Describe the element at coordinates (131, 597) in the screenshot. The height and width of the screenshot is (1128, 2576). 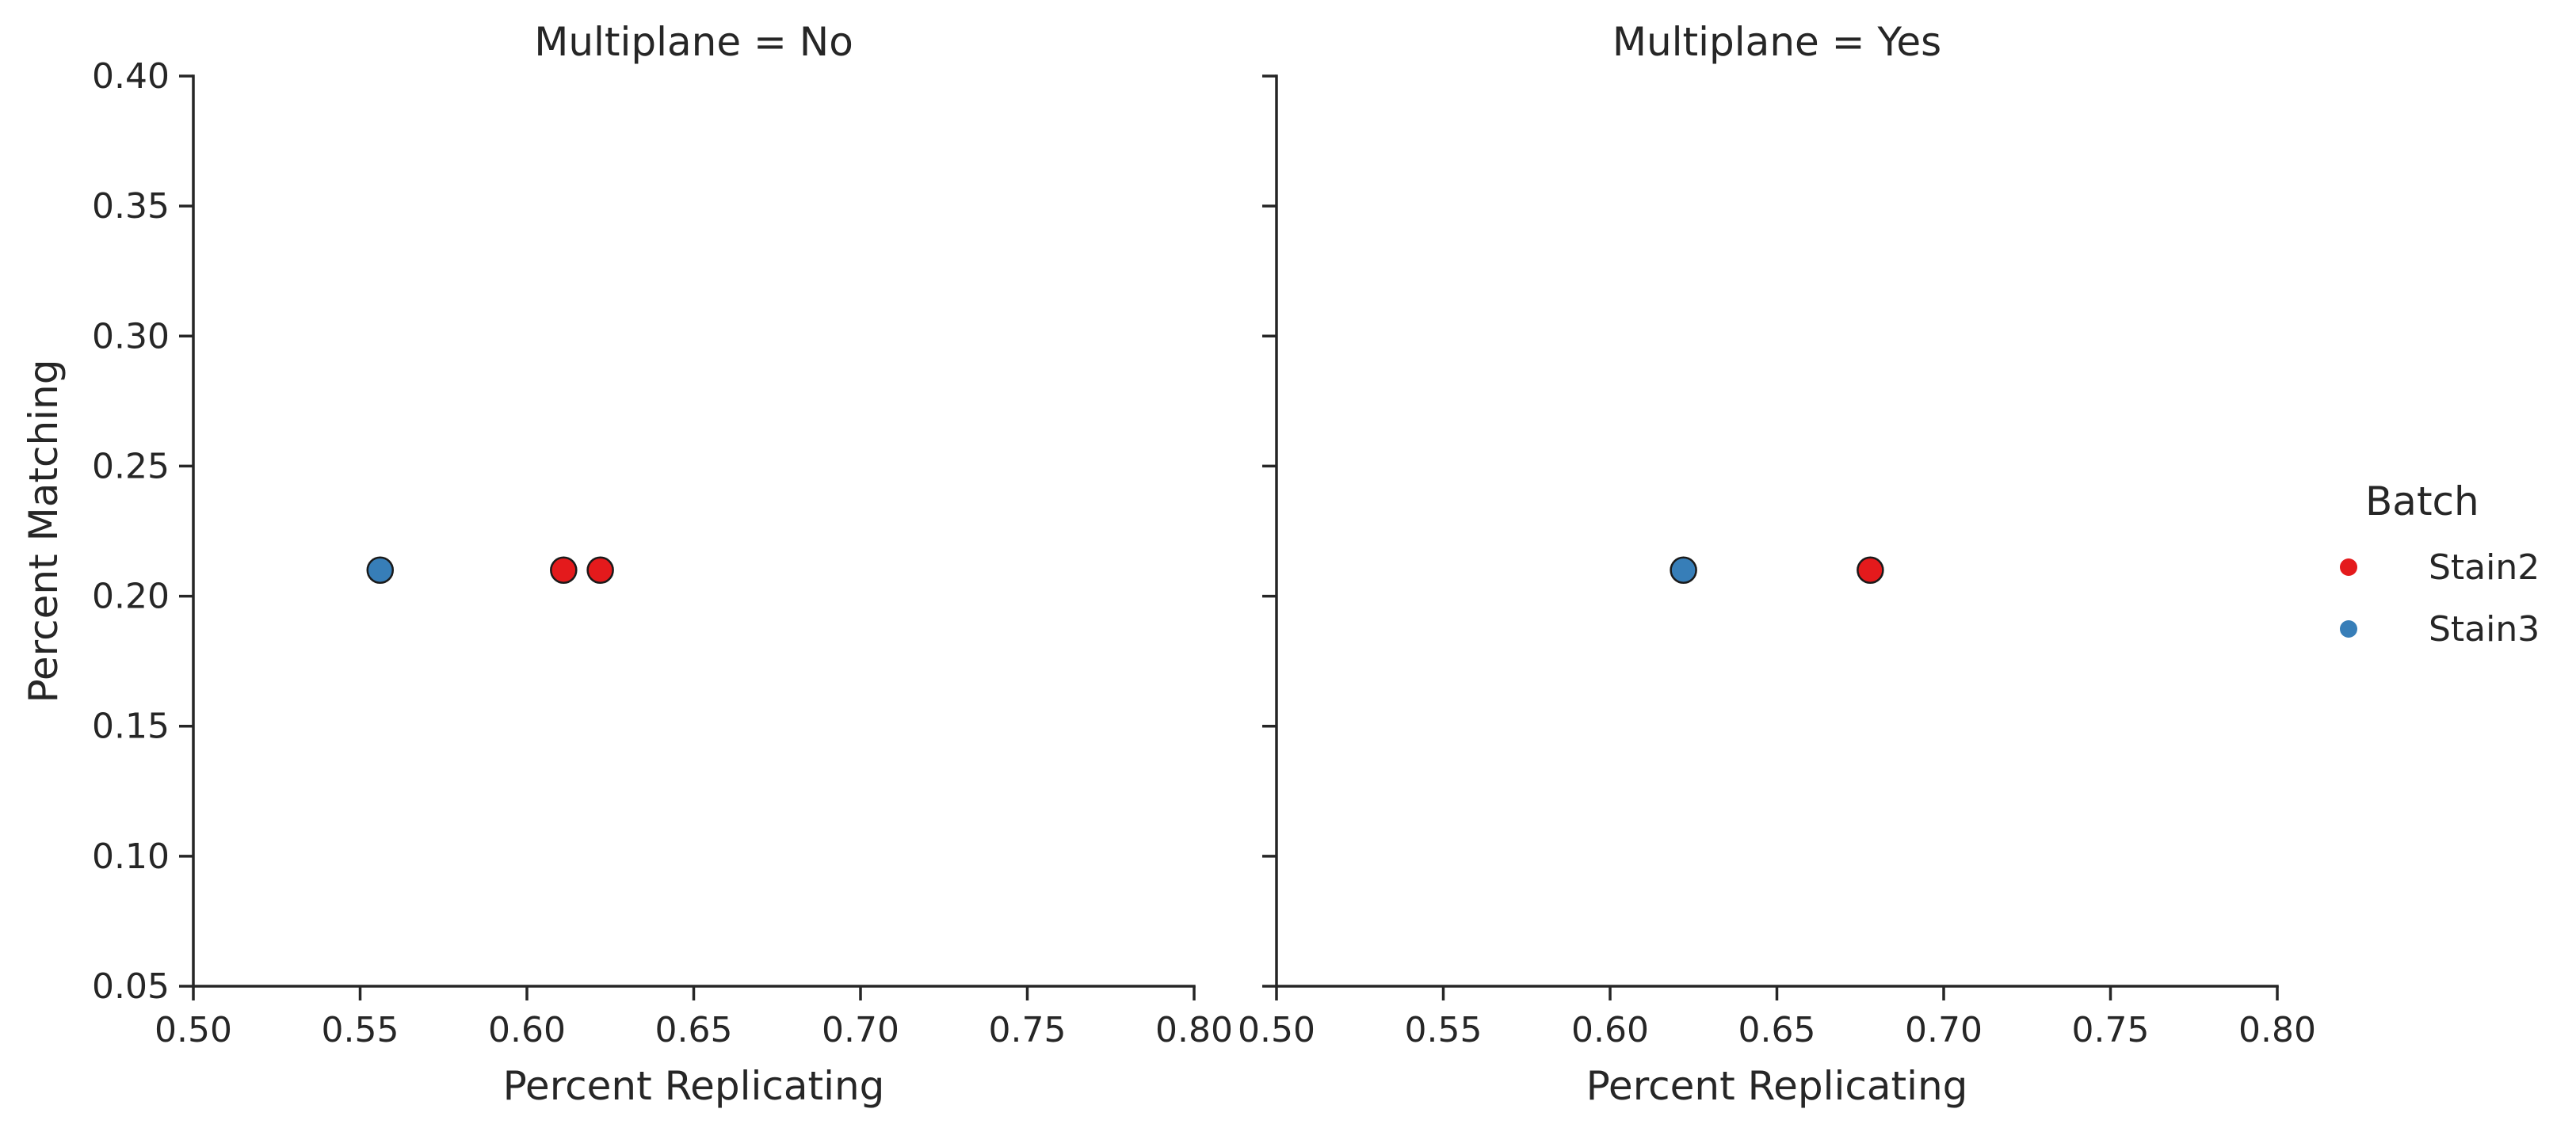
I see `y-tick-label: 0.20` at that location.